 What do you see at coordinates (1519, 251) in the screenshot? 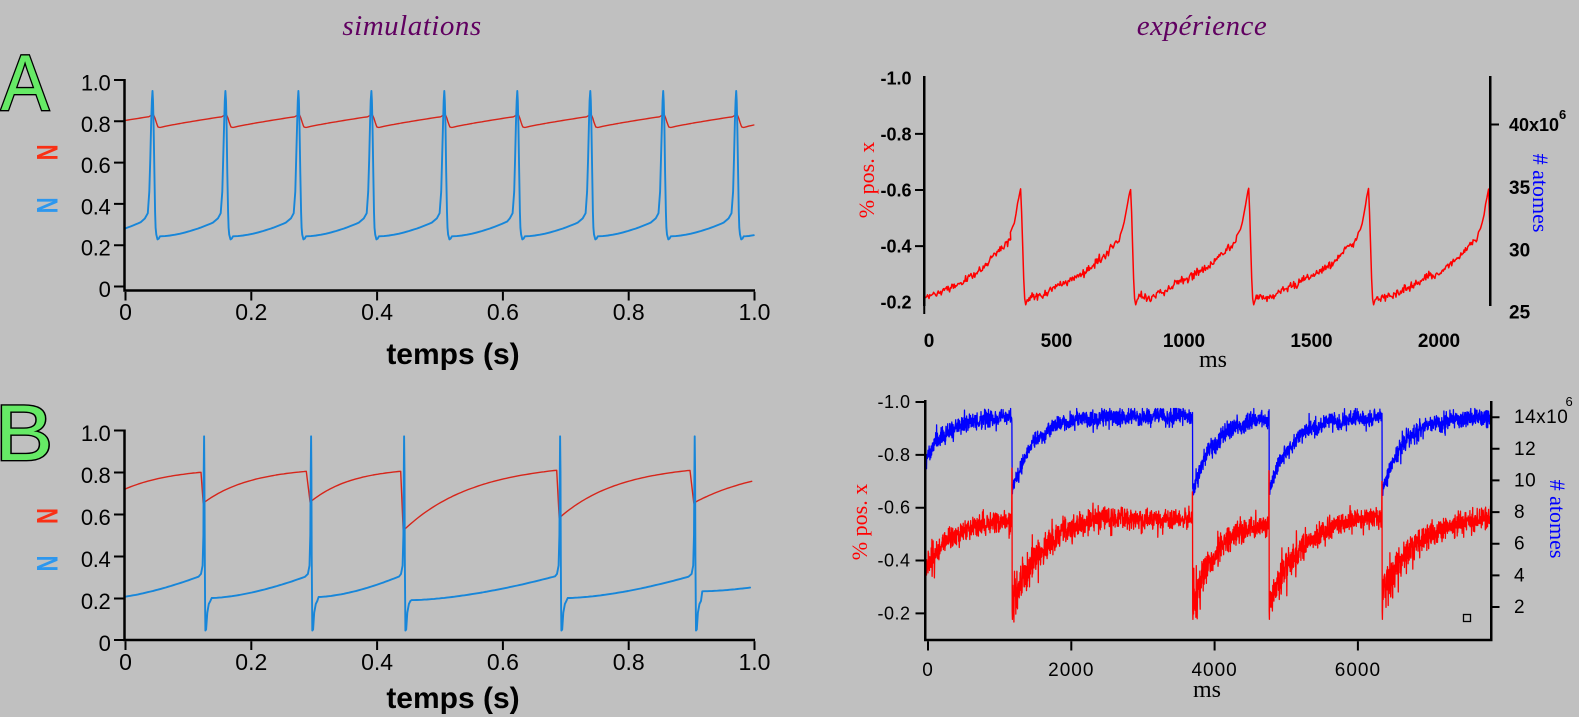
I see `svg-text: 30` at bounding box center [1519, 251].